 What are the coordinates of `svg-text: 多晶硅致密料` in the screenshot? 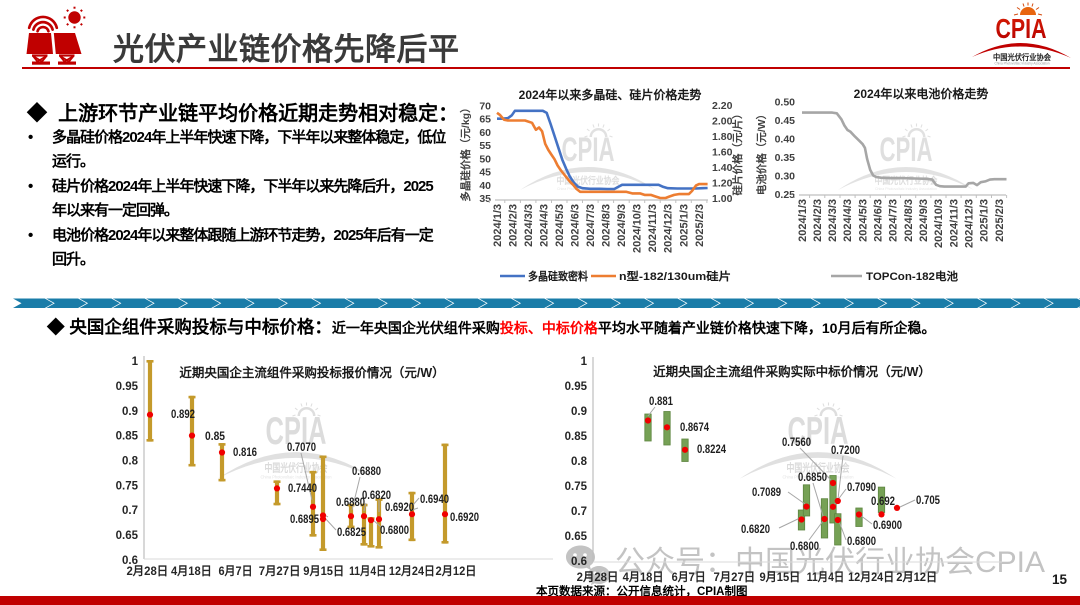 It's located at (558, 276).